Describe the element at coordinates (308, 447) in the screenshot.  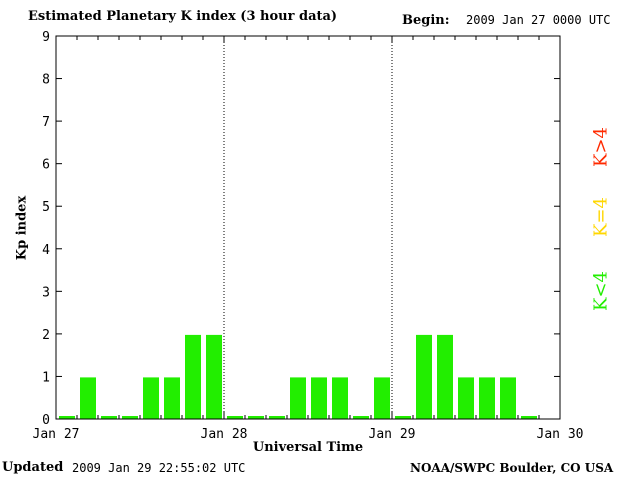
I see `x-axis-label: Universal Time` at that location.